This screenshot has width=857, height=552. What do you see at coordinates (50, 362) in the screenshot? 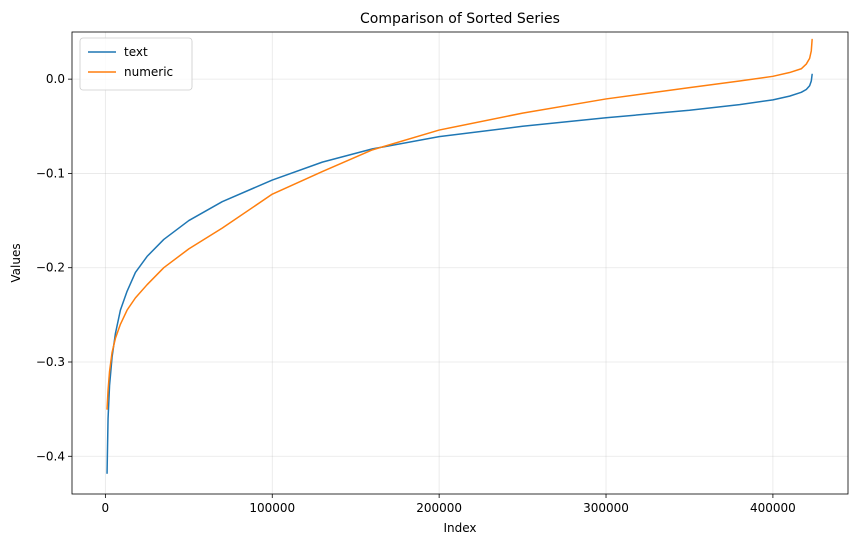
I see `y-tick-label: −0.3` at bounding box center [50, 362].